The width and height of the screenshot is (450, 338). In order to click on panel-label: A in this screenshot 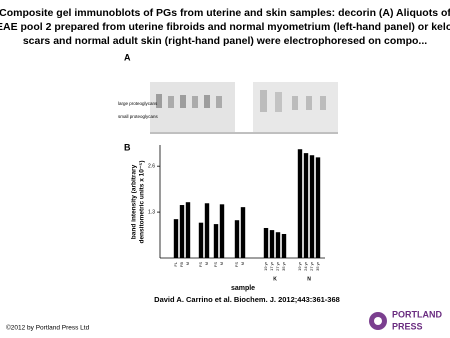, I will do `click(127, 57)`.